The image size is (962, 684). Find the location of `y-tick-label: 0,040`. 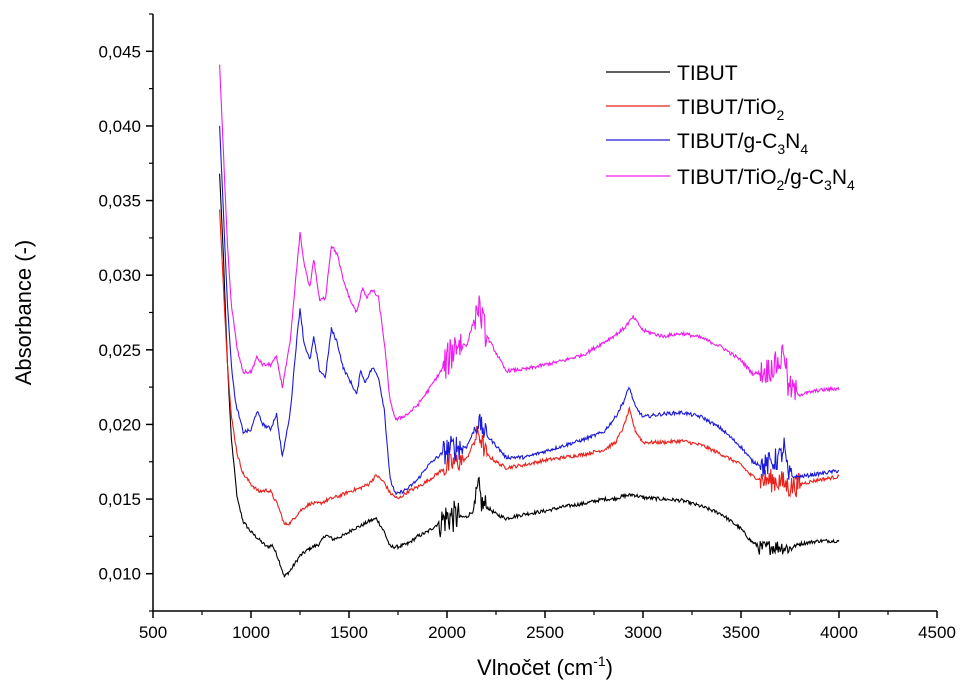

y-tick-label: 0,040 is located at coordinates (119, 126).